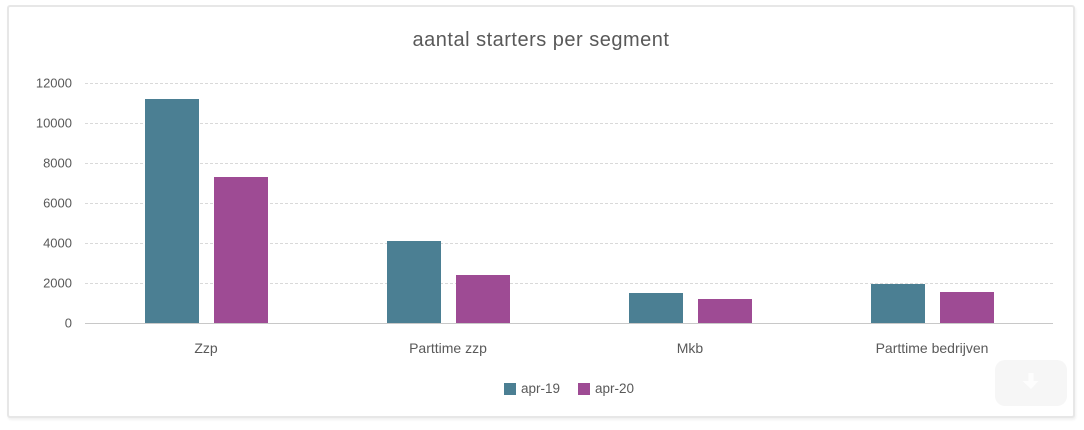  Describe the element at coordinates (40, 203) in the screenshot. I see `y-axis: 0 2000 4000 6000 8000 10000 12000` at that location.